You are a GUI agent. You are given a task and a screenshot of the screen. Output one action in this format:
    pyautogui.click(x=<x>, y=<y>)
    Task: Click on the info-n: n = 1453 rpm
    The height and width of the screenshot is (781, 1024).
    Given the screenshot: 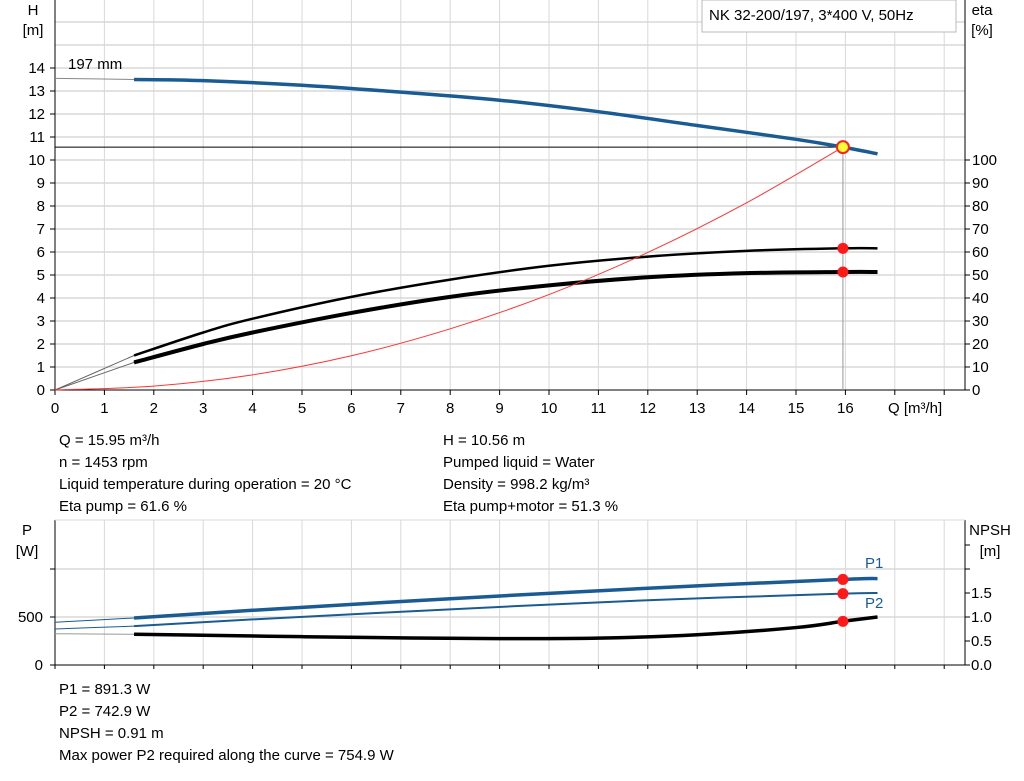 What is the action you would take?
    pyautogui.click(x=103, y=462)
    